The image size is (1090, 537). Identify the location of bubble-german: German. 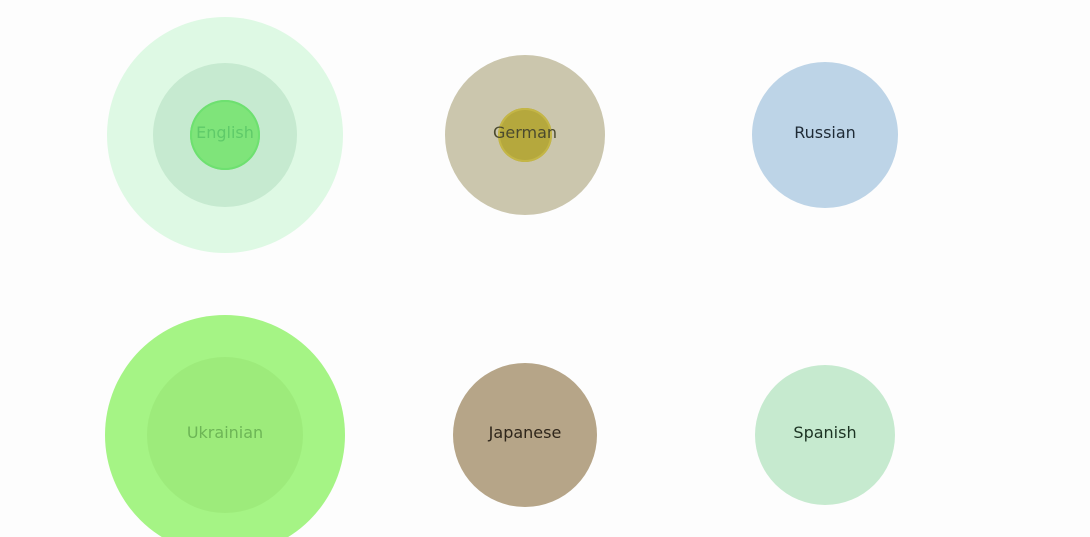
(525, 142).